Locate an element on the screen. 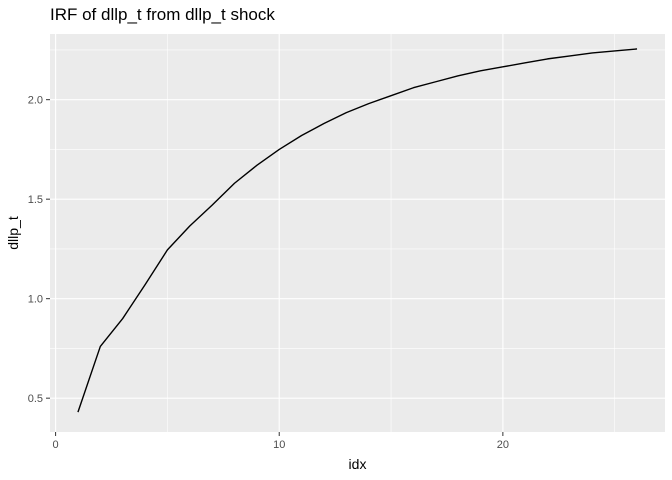  y-axis: 0.5 1.0 1.5 2.0 is located at coordinates (39, 250).